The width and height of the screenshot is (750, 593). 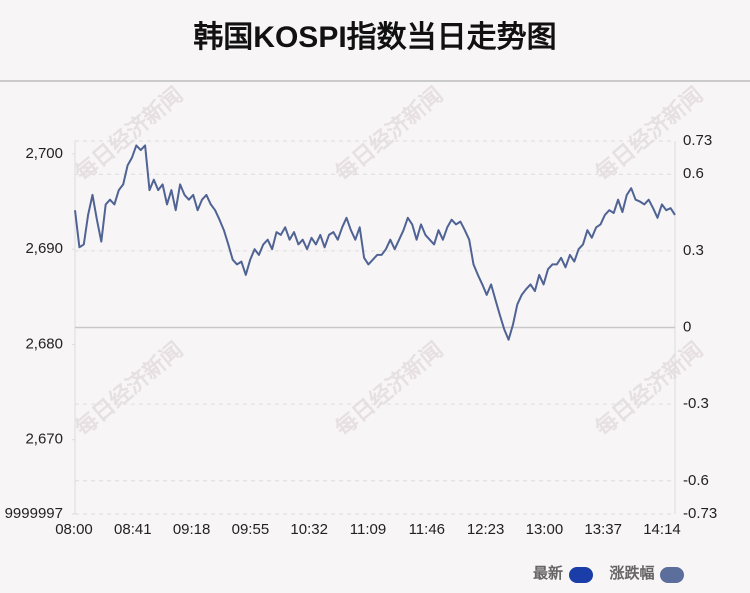 I want to click on y-tick-label: 9999997, so click(x=34, y=513).